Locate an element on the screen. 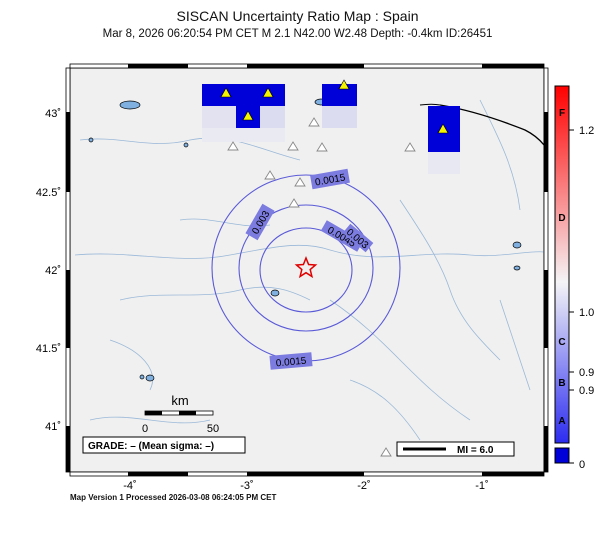 This screenshot has width=595, height=536. lon-label: -3˚ is located at coordinates (246, 486).